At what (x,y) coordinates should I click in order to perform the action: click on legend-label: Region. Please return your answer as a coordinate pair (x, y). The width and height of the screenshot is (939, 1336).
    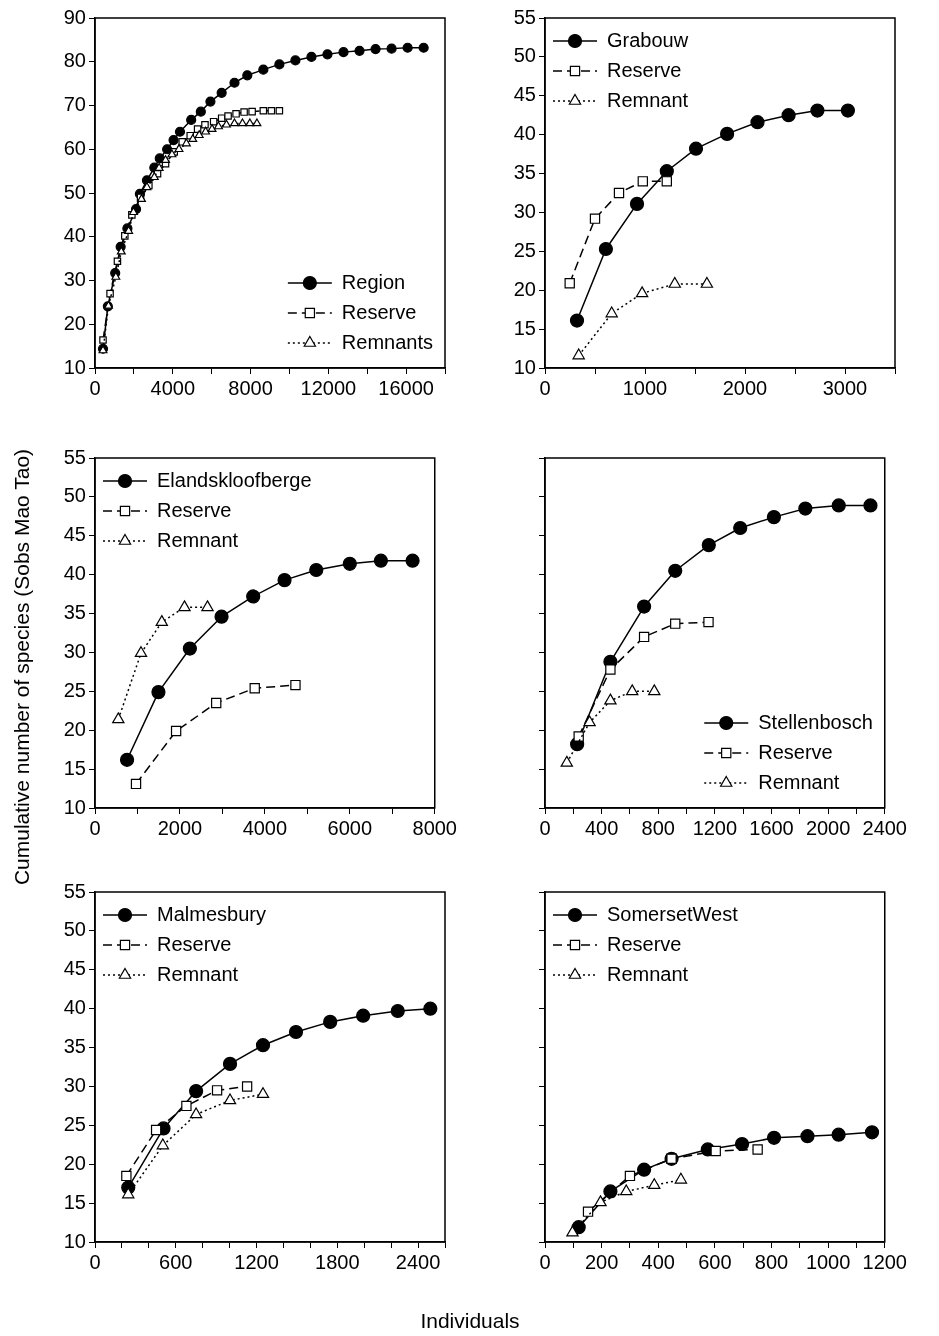
    Looking at the image, I should click on (373, 281).